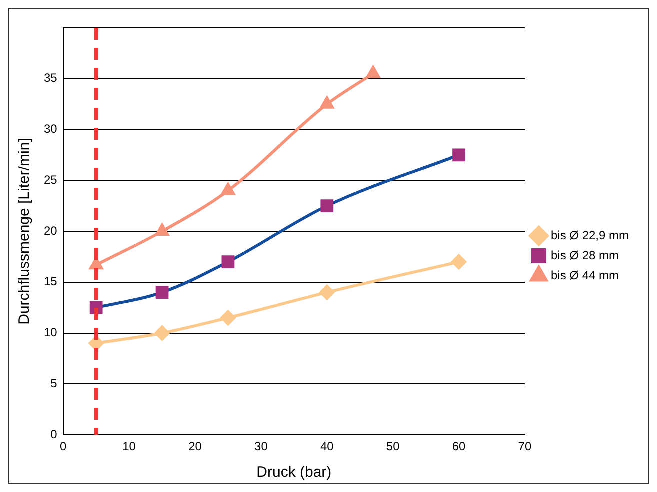 The height and width of the screenshot is (492, 657). What do you see at coordinates (51, 281) in the screenshot?
I see `y-tick-label: 15` at bounding box center [51, 281].